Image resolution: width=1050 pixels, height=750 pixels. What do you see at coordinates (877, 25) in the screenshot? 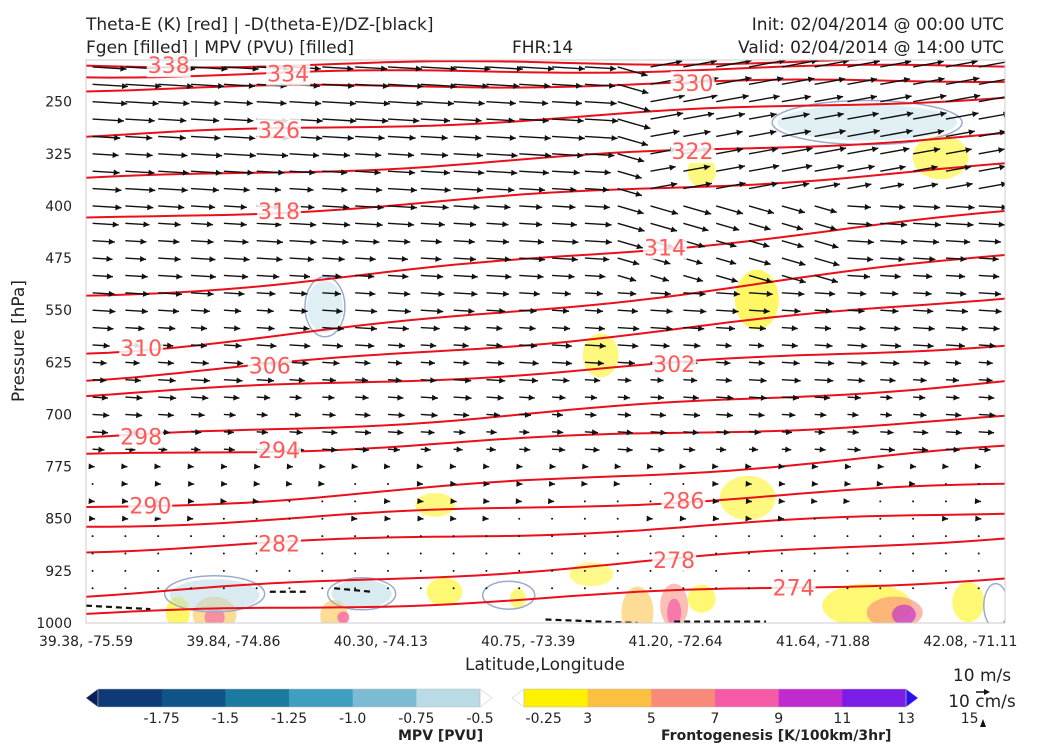
I see `init-time: Init: 02/04/2014 @ 00:00 UTC` at bounding box center [877, 25].